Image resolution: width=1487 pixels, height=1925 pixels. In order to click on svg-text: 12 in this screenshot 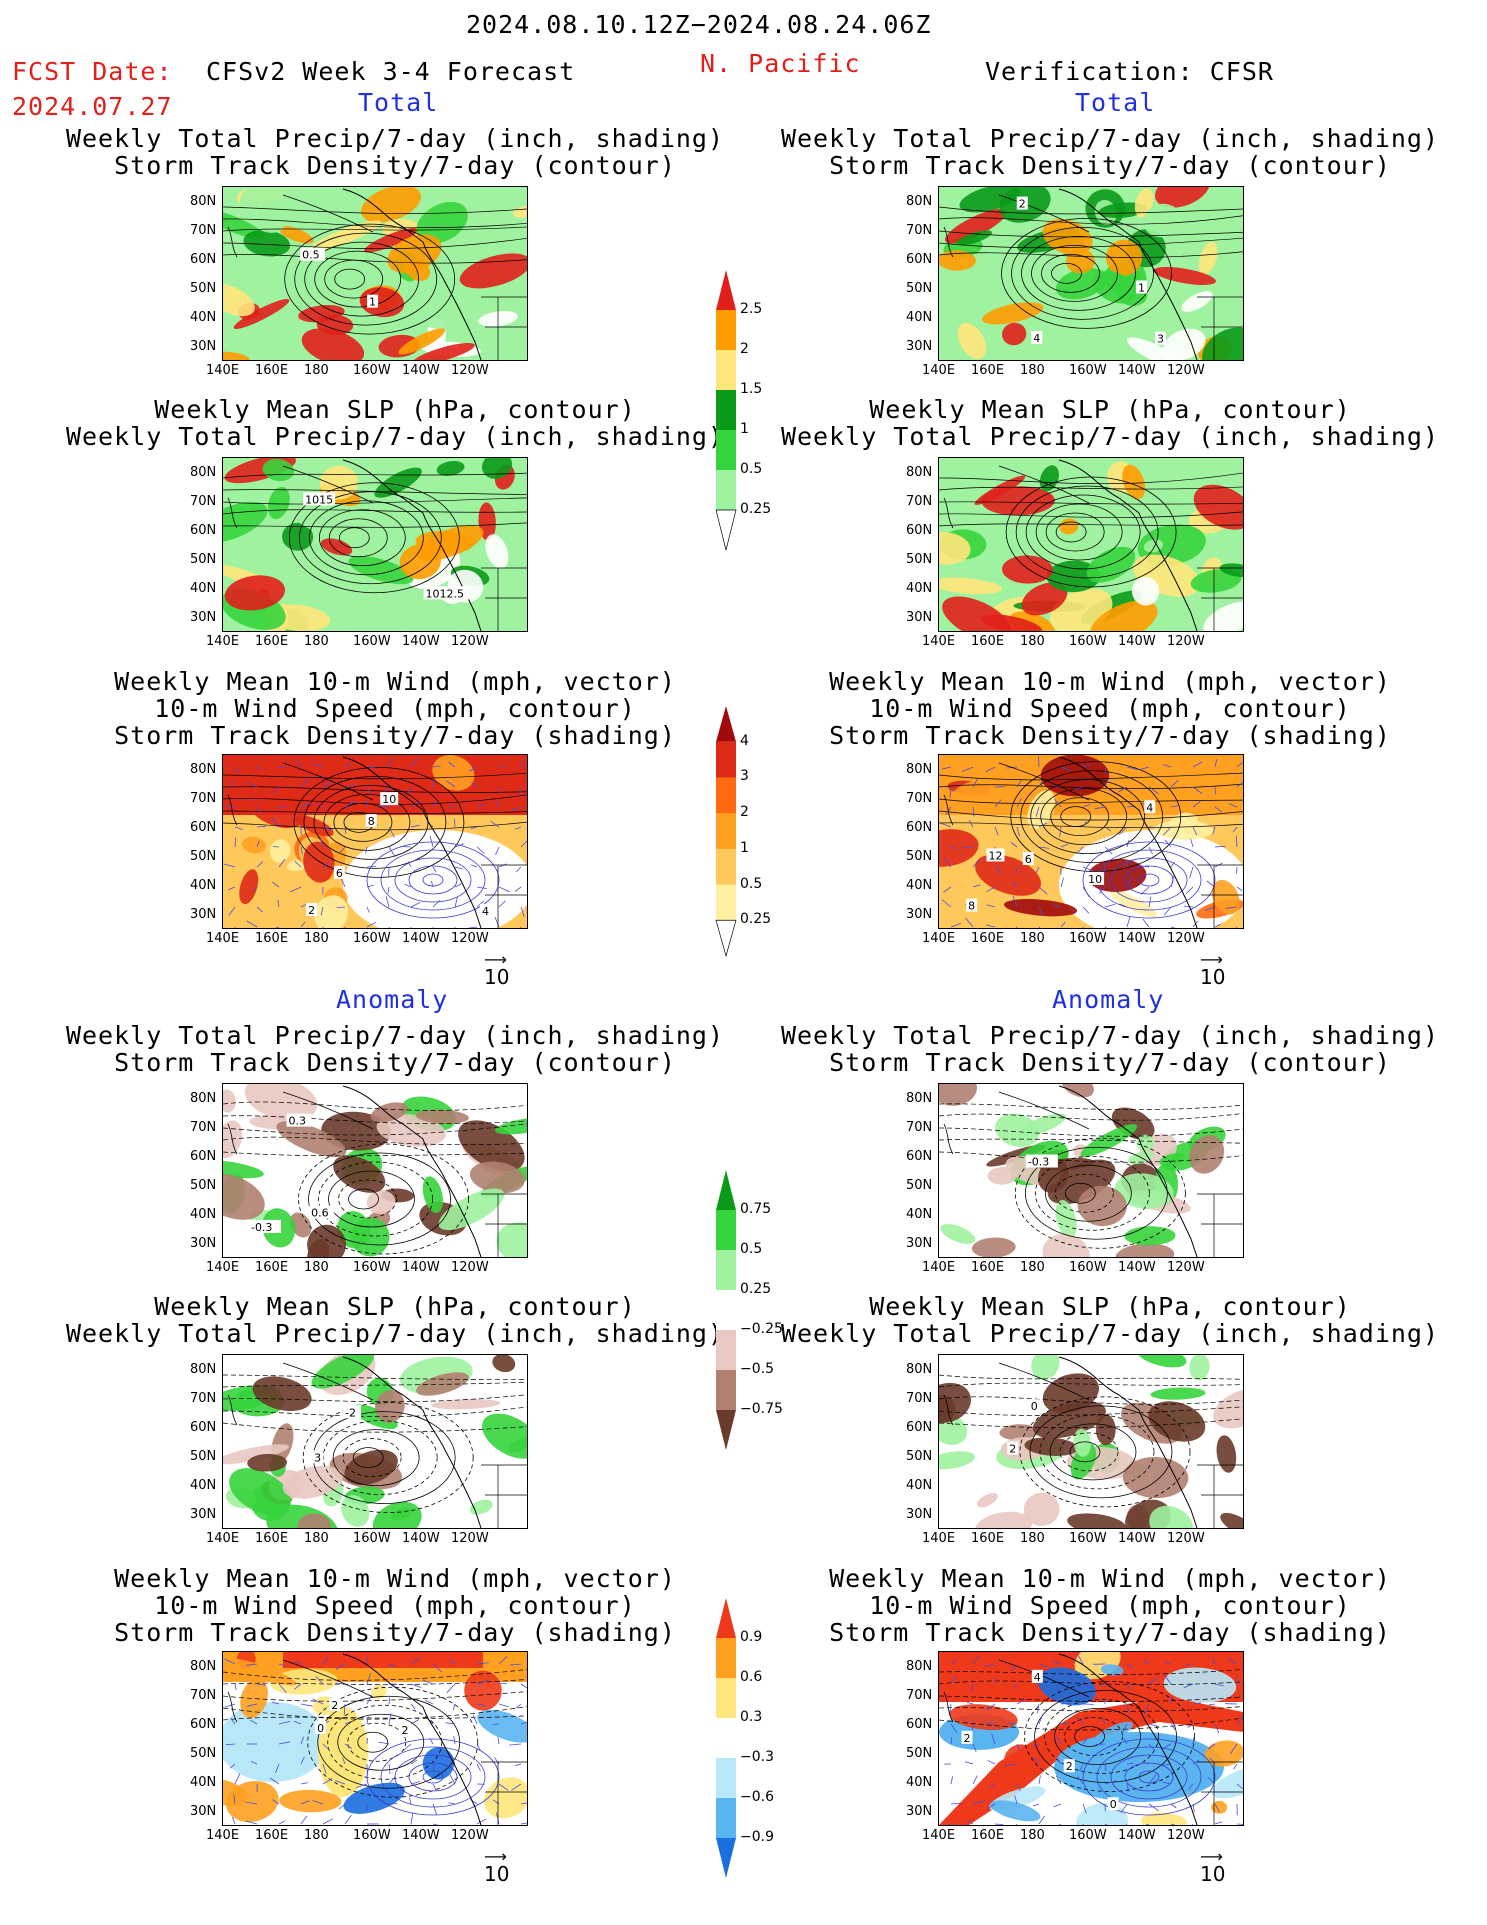, I will do `click(995, 855)`.